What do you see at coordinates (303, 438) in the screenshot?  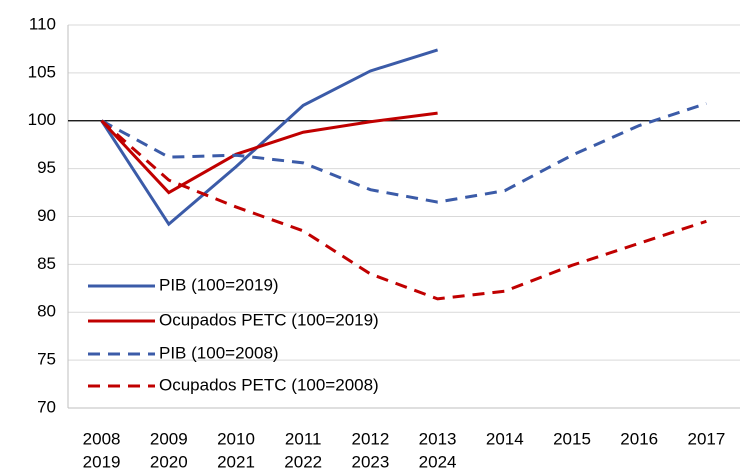 I see `x-tick-label: 2011` at bounding box center [303, 438].